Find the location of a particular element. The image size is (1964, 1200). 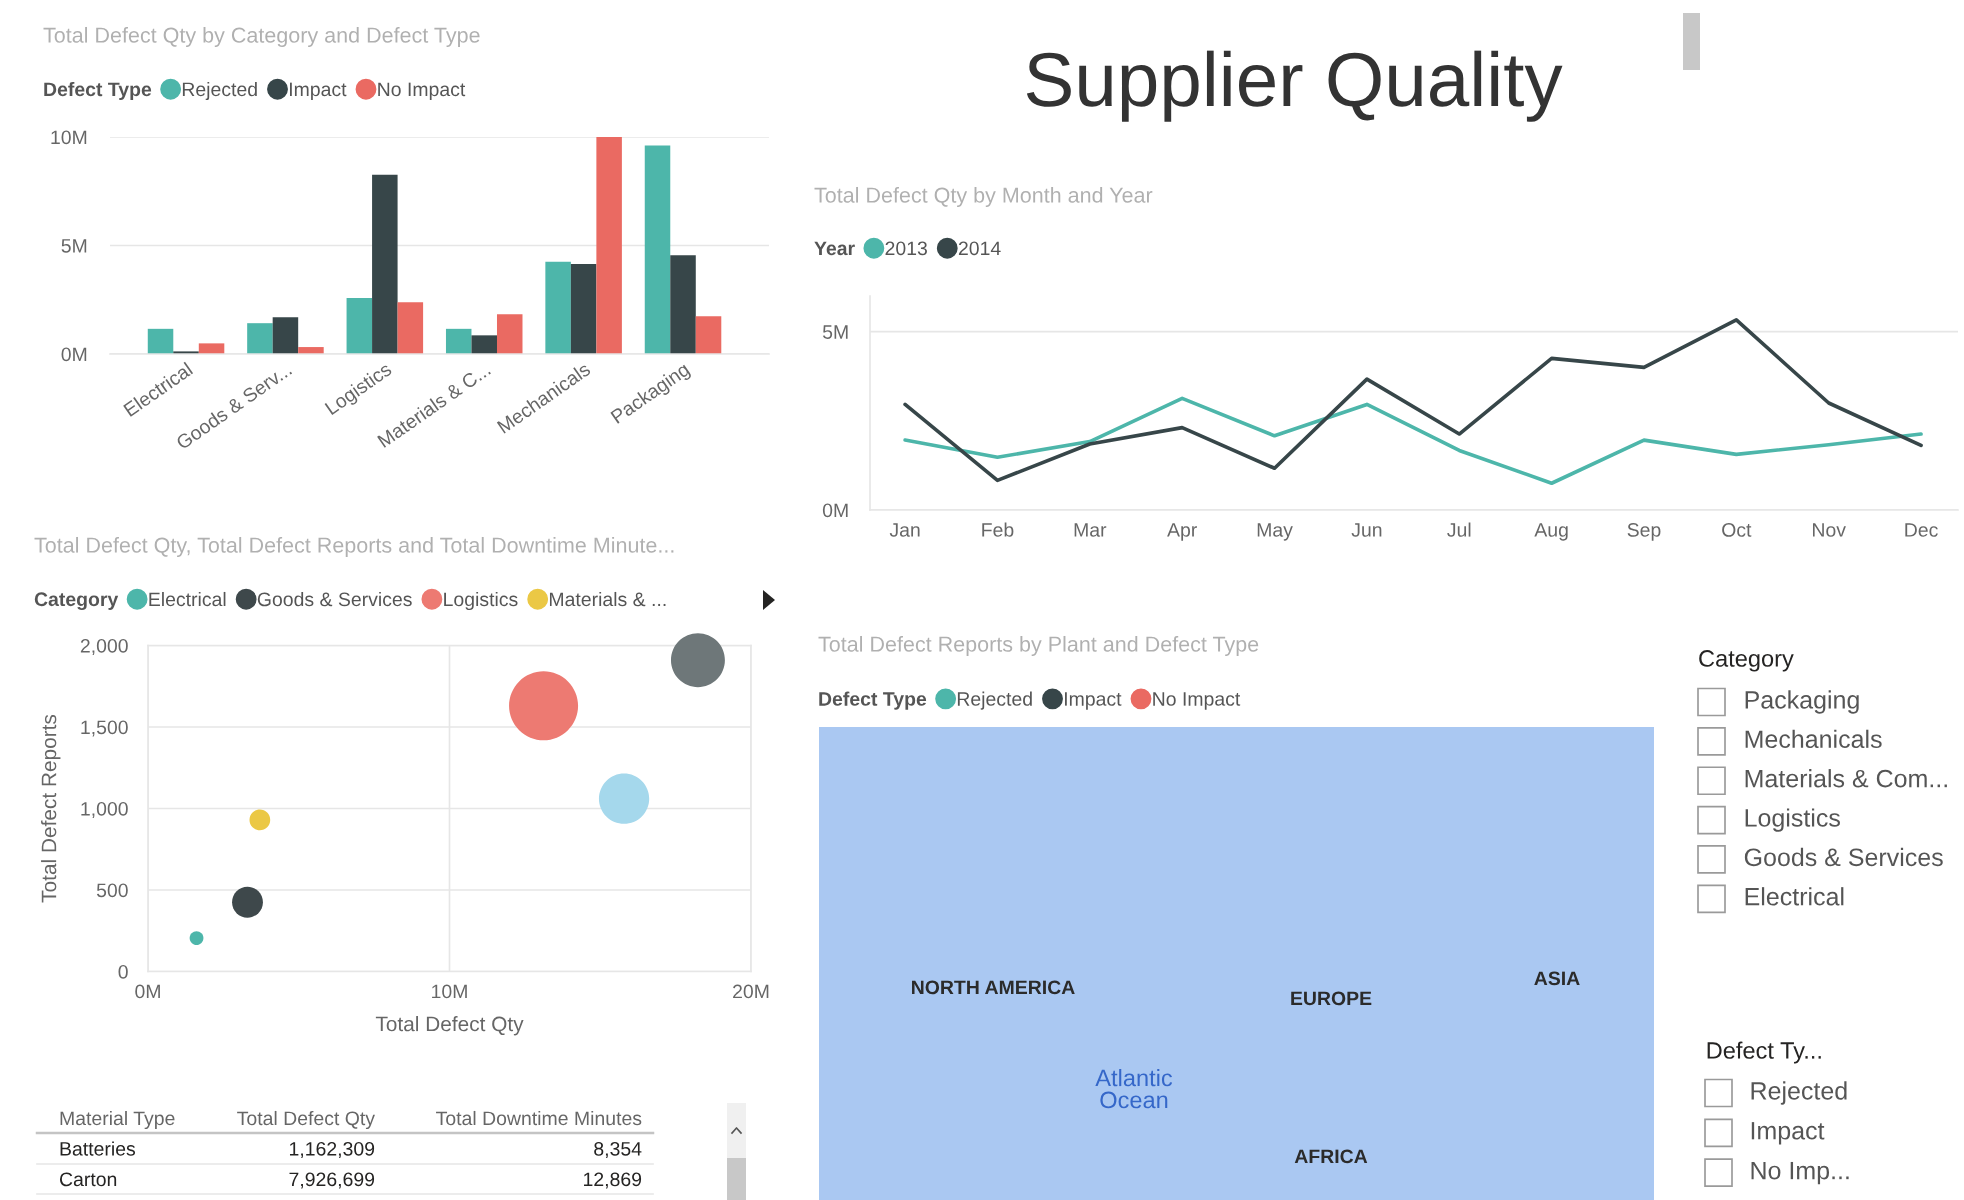

text: ASIA is located at coordinates (1557, 978).